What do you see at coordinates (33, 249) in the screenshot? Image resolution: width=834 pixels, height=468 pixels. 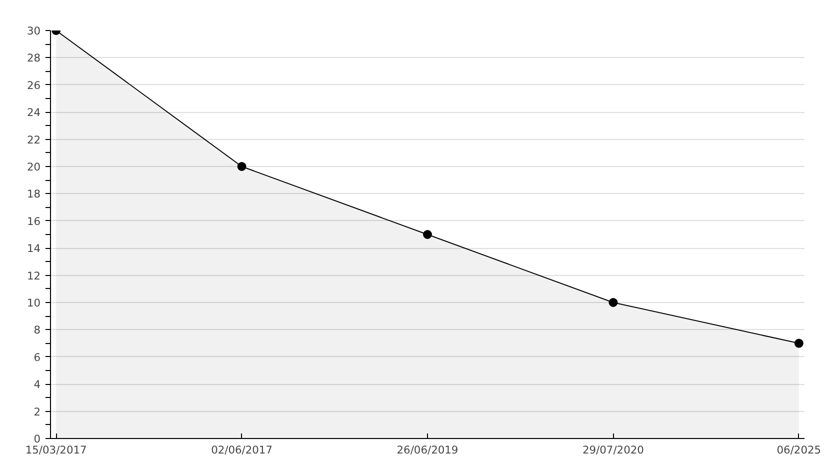 I see `y-tick-label: 14` at bounding box center [33, 249].